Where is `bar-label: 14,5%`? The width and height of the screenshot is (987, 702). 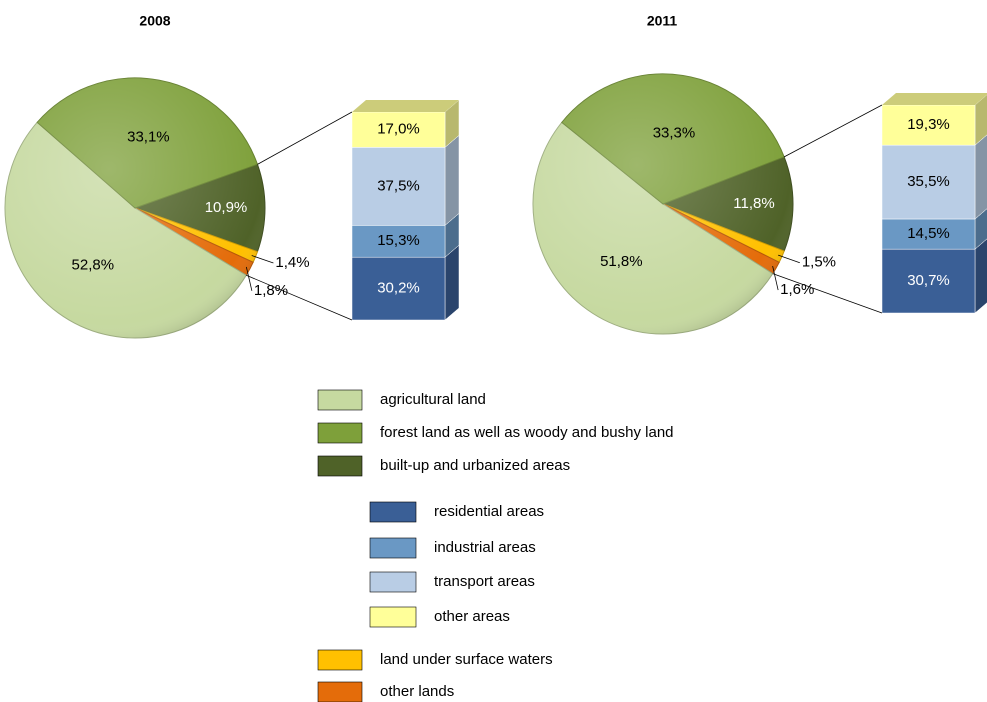
bar-label: 14,5% is located at coordinates (928, 233).